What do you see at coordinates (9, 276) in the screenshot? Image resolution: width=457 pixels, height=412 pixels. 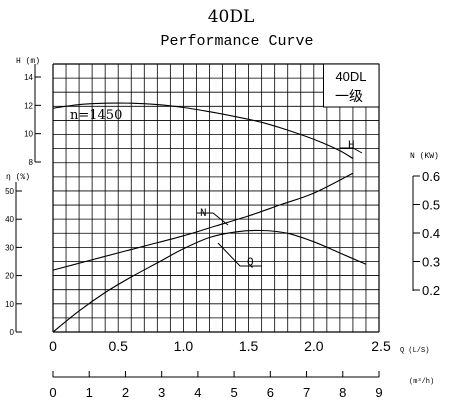 I see `eff-axis-tick-label: 20` at bounding box center [9, 276].